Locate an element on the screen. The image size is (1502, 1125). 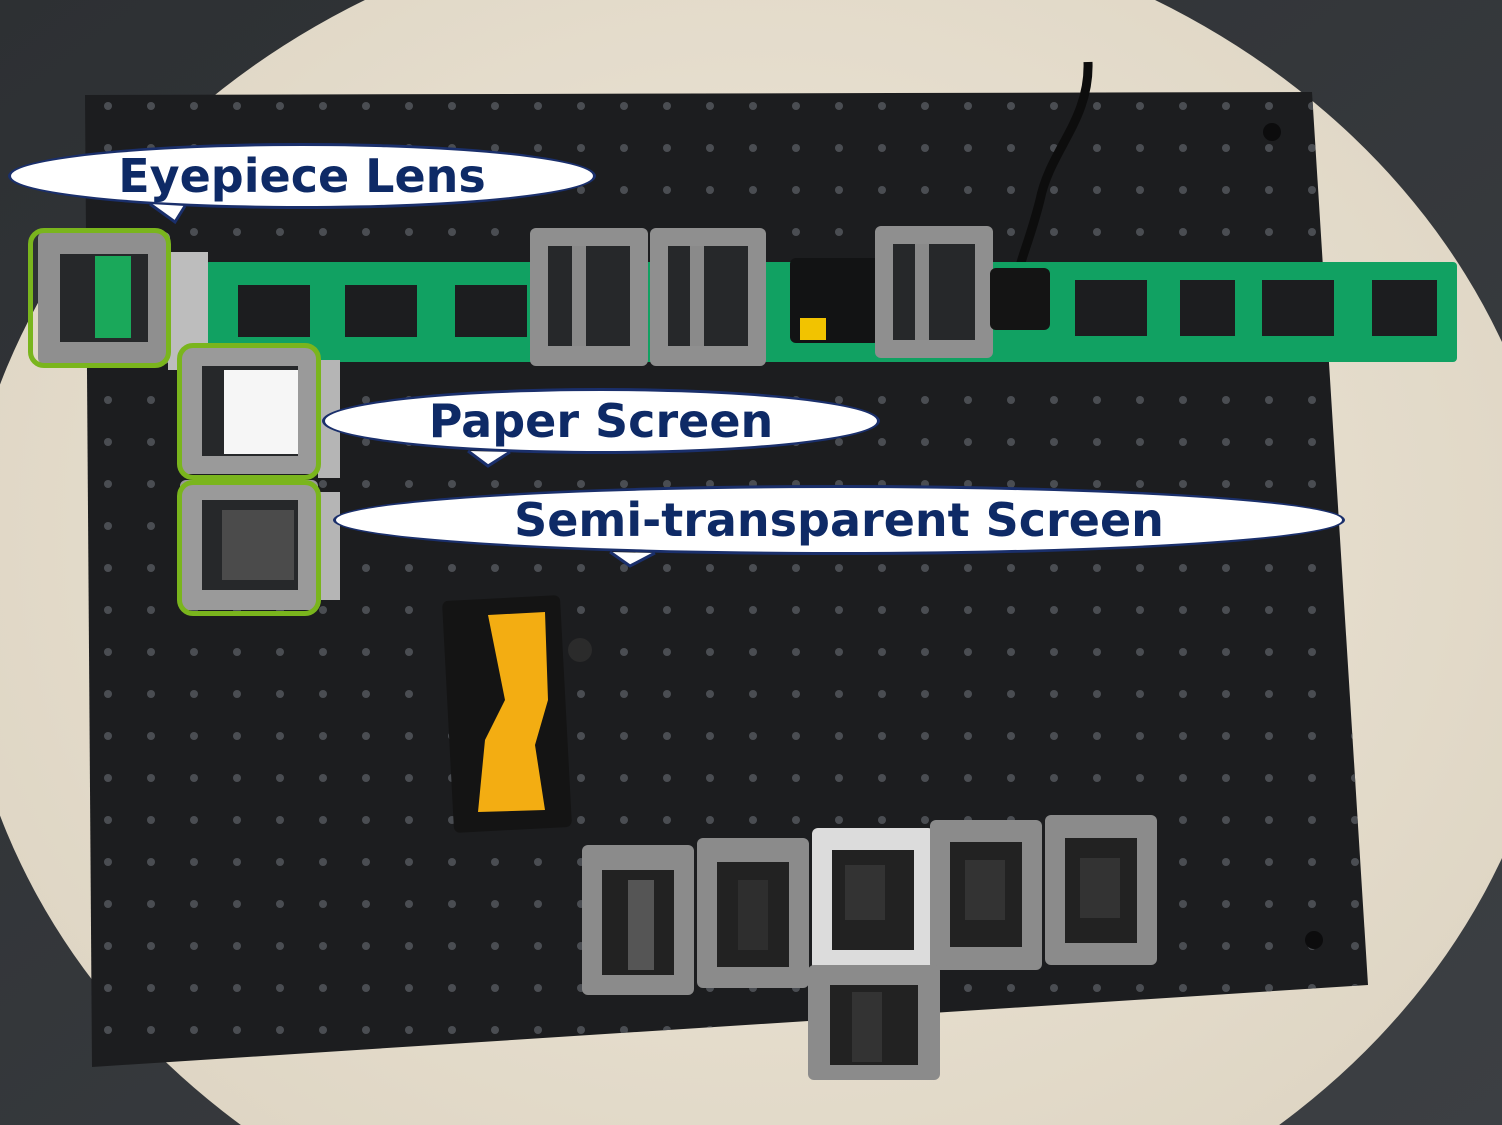
paper-screen-cube is located at coordinates (260, 412).